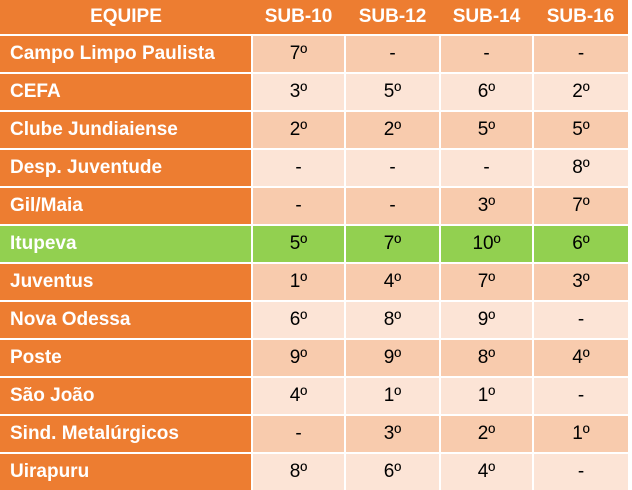 The image size is (632, 490). I want to click on table-row: Gil/Maia - -3º 7º, so click(314, 206).